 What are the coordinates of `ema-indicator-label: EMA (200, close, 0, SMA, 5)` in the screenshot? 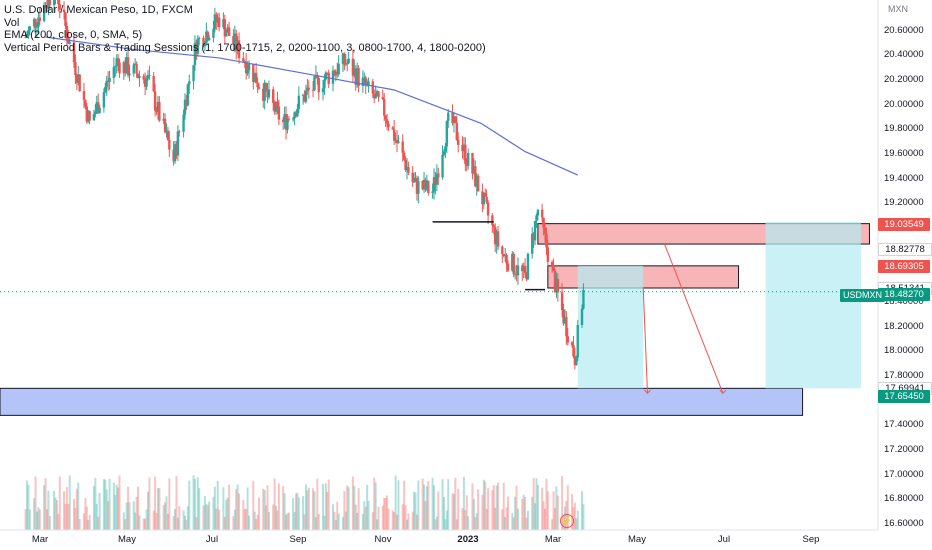 It's located at (73, 35).